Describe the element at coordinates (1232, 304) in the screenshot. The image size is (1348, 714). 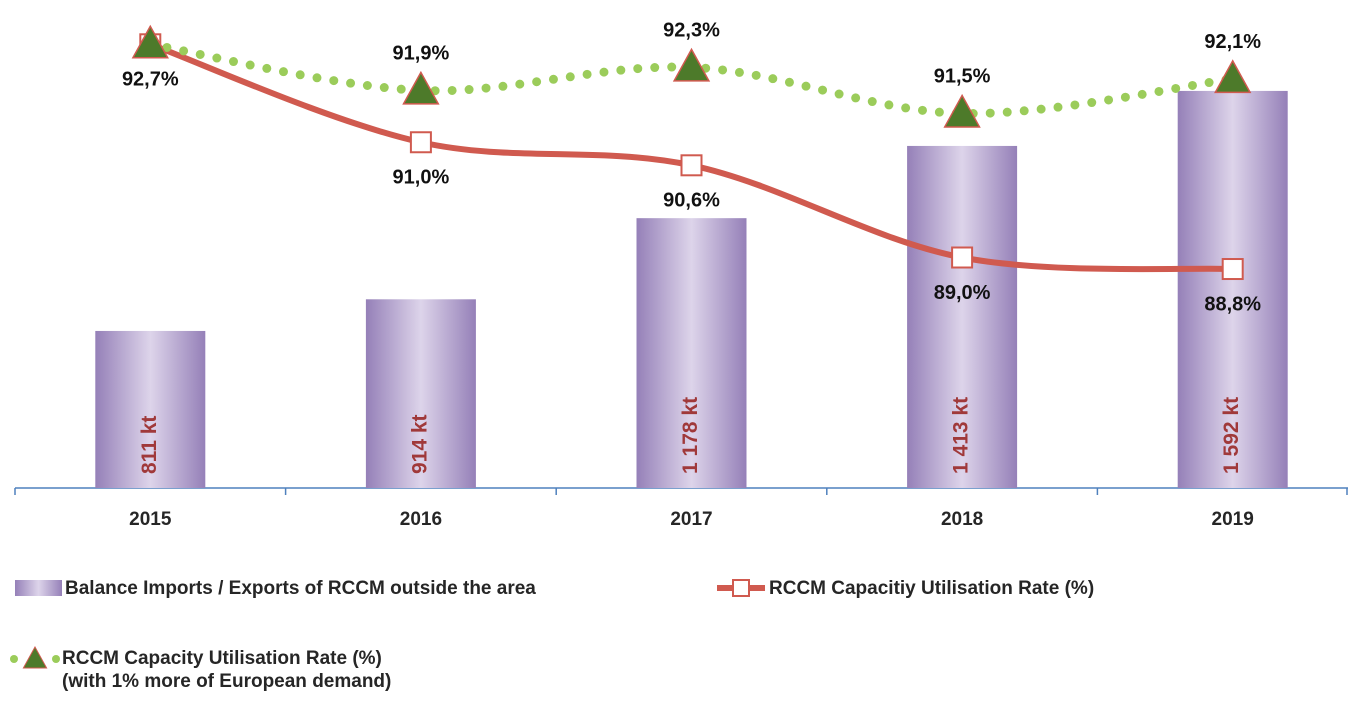
I see `line-label: 88,8%` at that location.